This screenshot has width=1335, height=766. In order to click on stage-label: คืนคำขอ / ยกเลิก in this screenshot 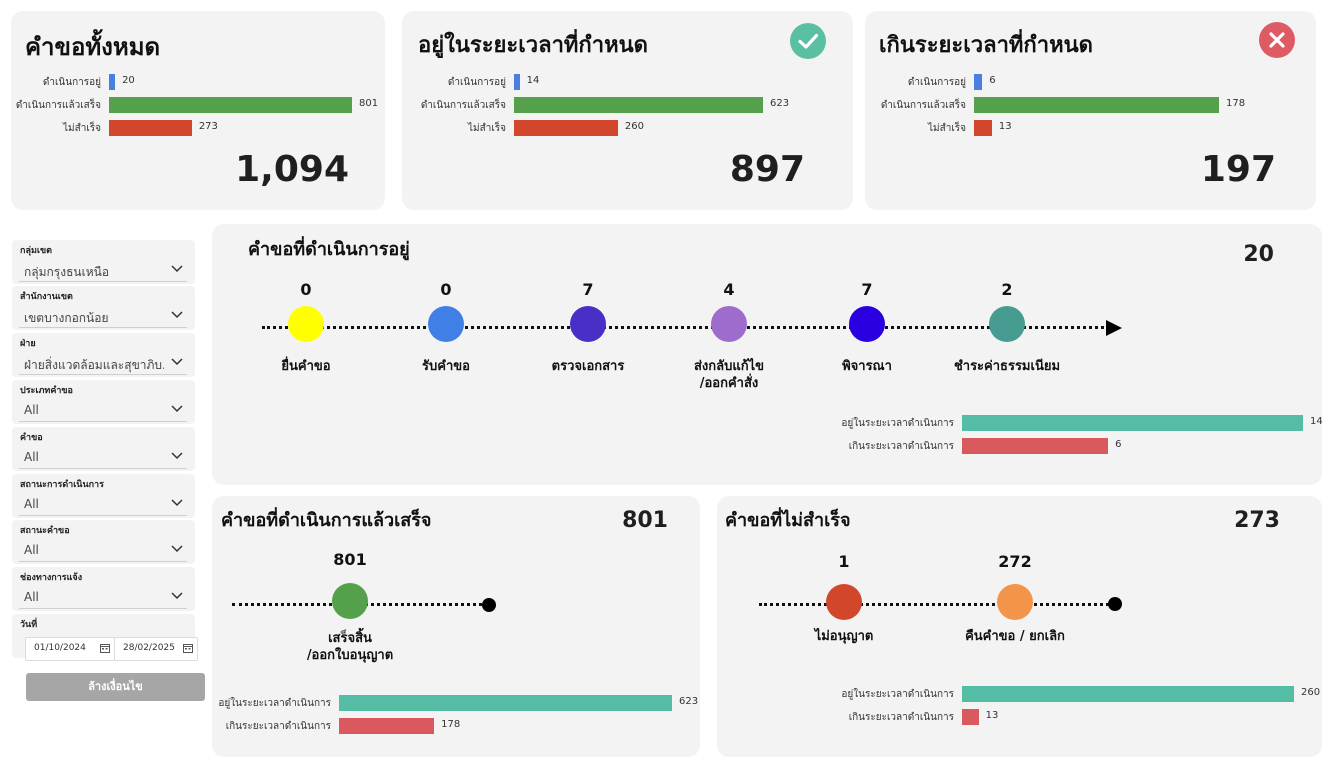, I will do `click(1015, 636)`.